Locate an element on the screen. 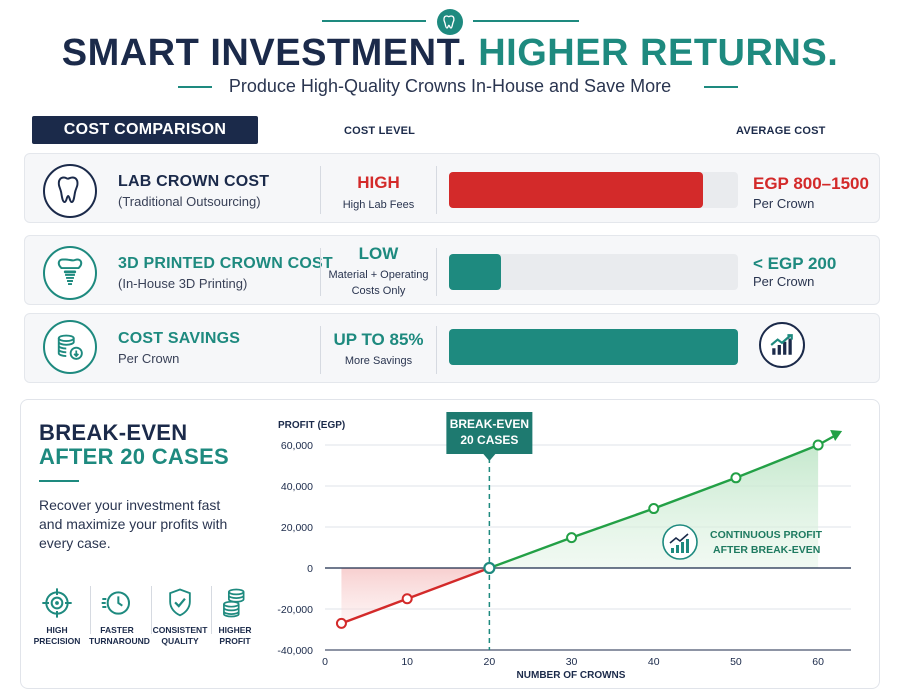  x-tick-label: 40 is located at coordinates (654, 662).